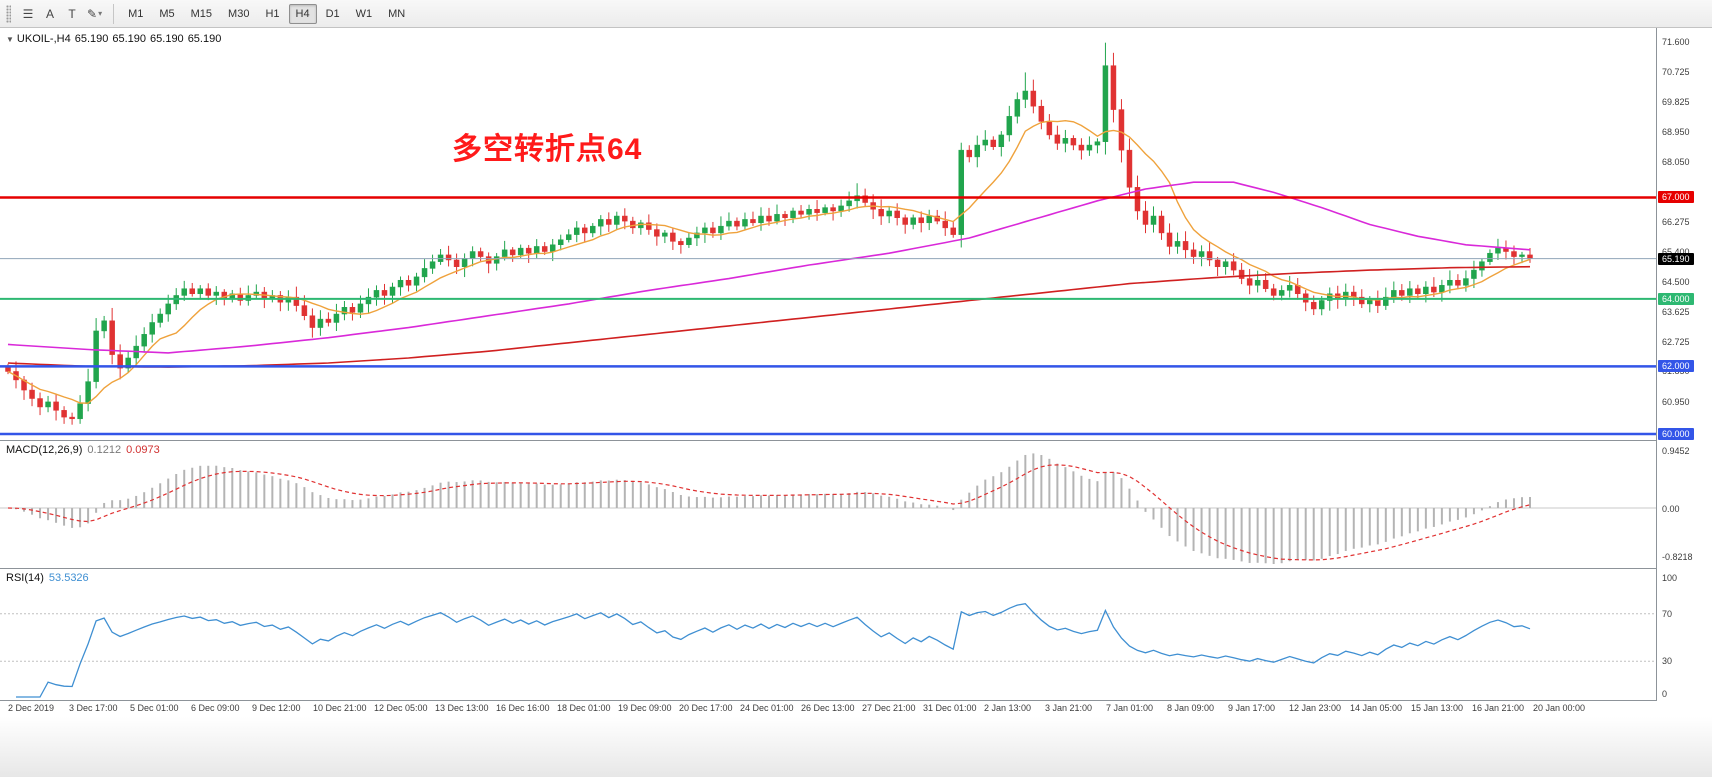  What do you see at coordinates (91, 39) in the screenshot?
I see `ohlc-open: 65.190` at bounding box center [91, 39].